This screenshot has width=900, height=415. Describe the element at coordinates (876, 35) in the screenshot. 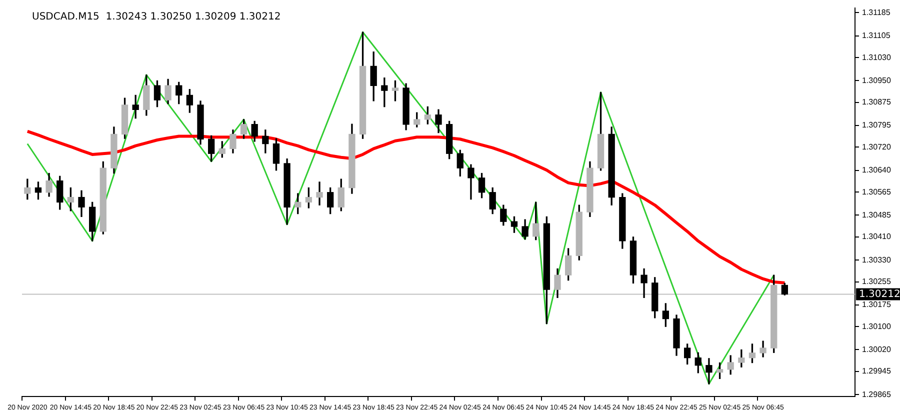

I see `y-tick-label: 1.31105` at that location.